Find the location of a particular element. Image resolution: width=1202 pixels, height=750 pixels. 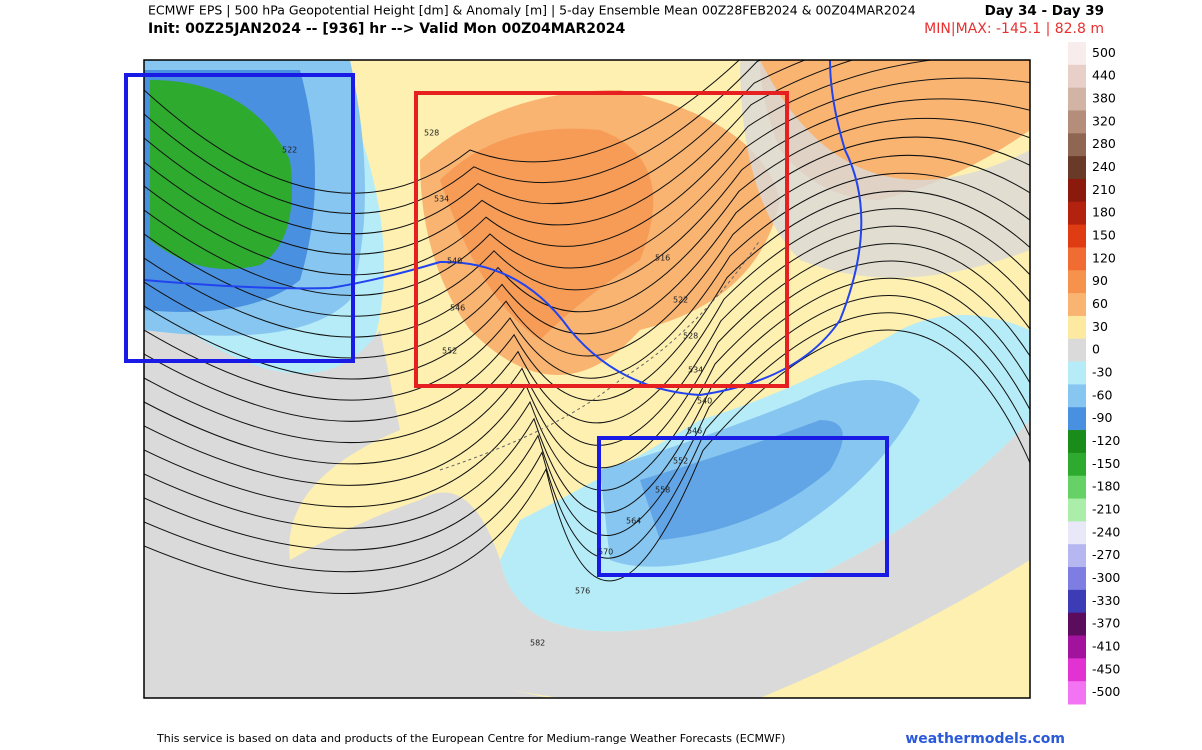

colorbar-label: -330 is located at coordinates (1106, 600).